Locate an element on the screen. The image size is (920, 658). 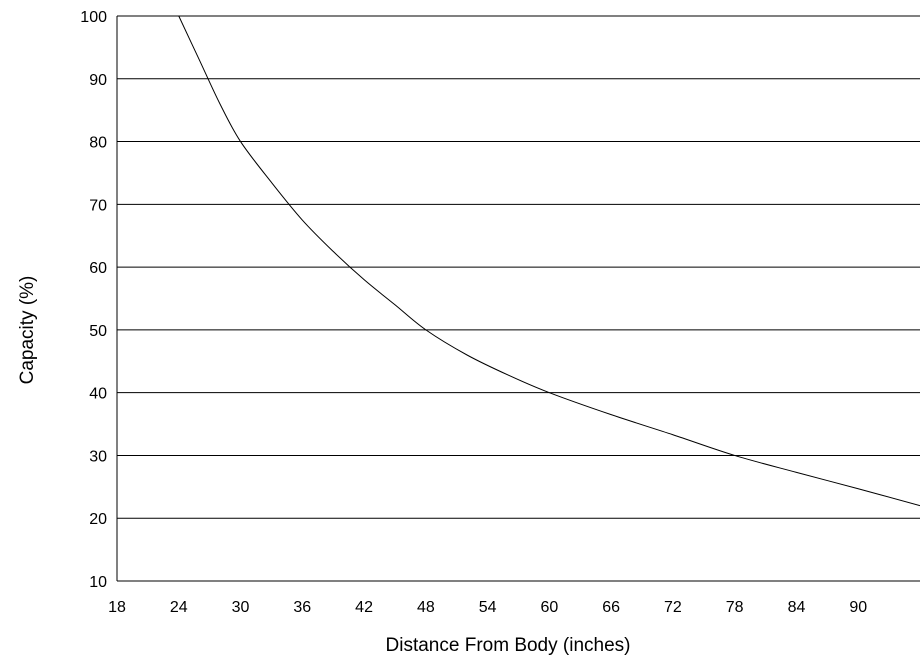
x-tick-label: 18 is located at coordinates (117, 607).